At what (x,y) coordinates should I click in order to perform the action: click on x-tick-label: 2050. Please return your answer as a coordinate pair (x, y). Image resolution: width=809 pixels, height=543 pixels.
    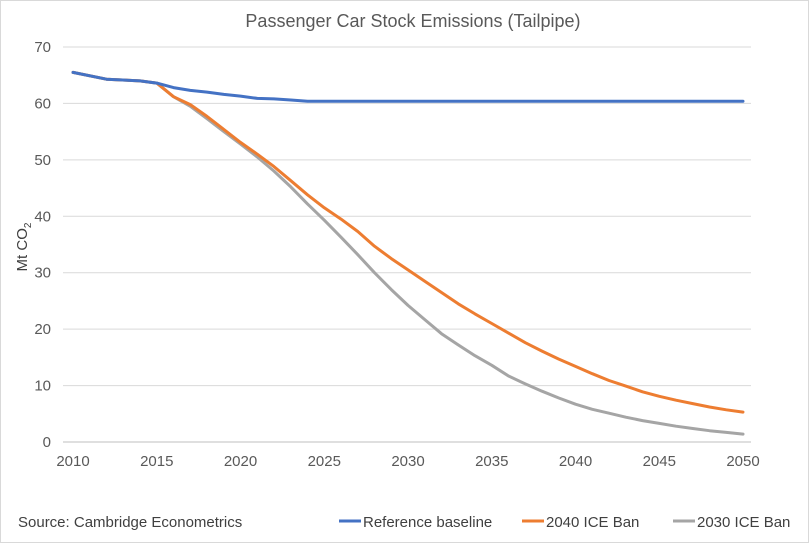
    Looking at the image, I should click on (742, 461).